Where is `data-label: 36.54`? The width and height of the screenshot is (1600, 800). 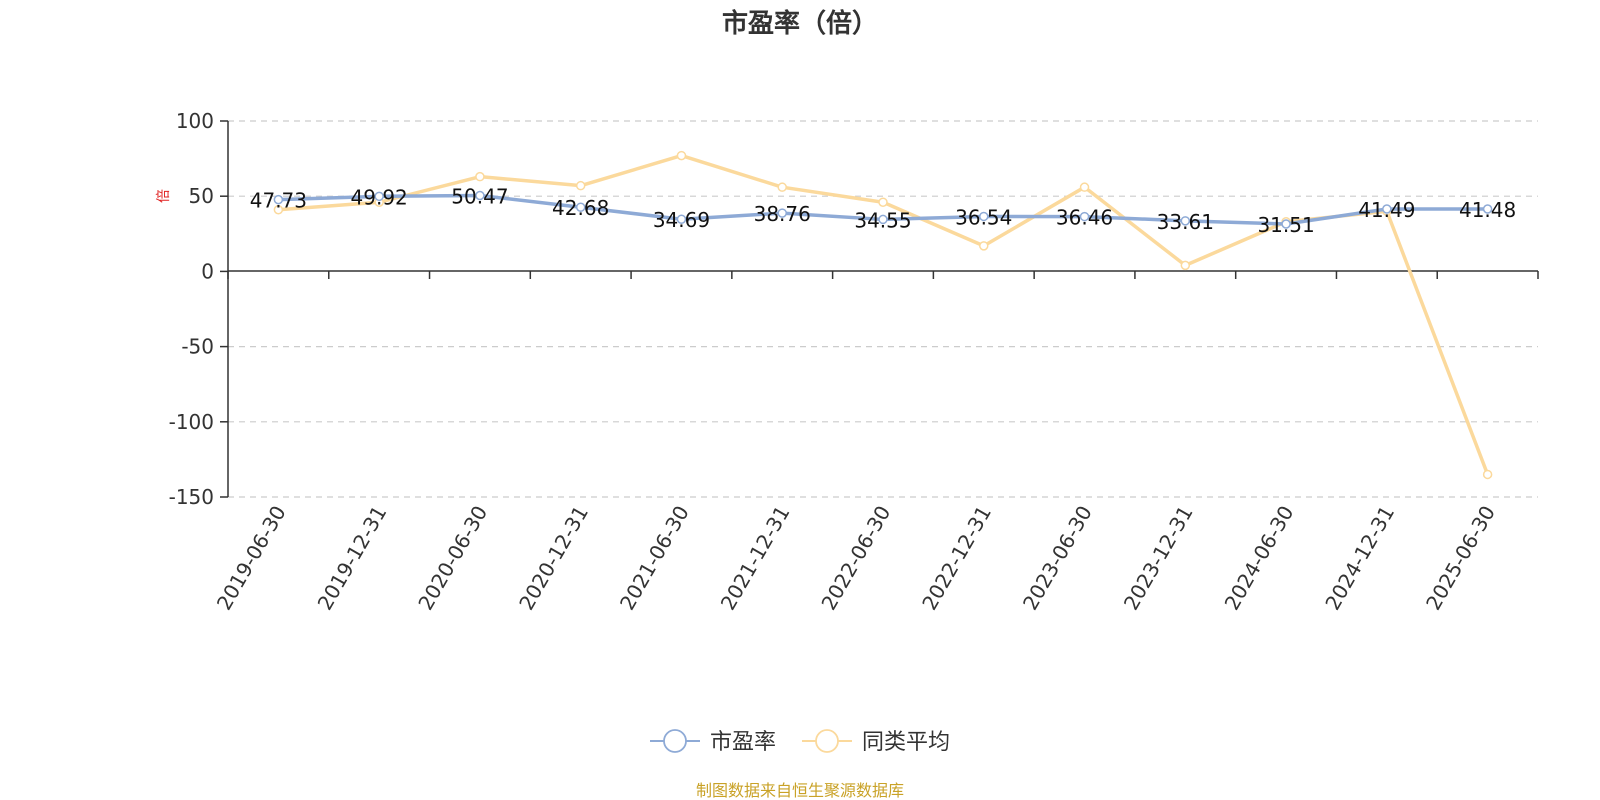
data-label: 36.54 is located at coordinates (983, 217).